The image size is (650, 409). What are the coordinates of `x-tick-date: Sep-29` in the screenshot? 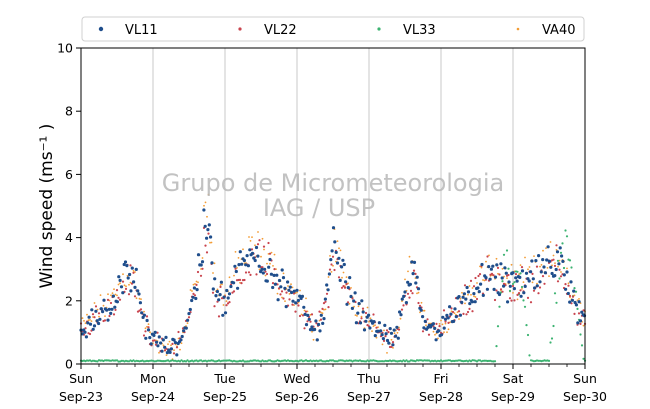 It's located at (513, 396).